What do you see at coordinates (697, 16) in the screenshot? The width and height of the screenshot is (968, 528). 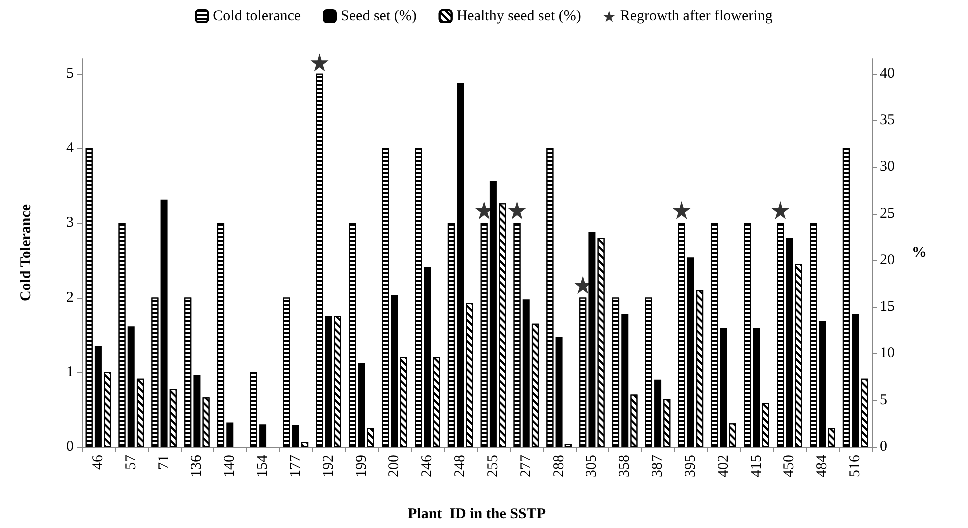 I see `legend-label: Regrowth after flowering` at bounding box center [697, 16].